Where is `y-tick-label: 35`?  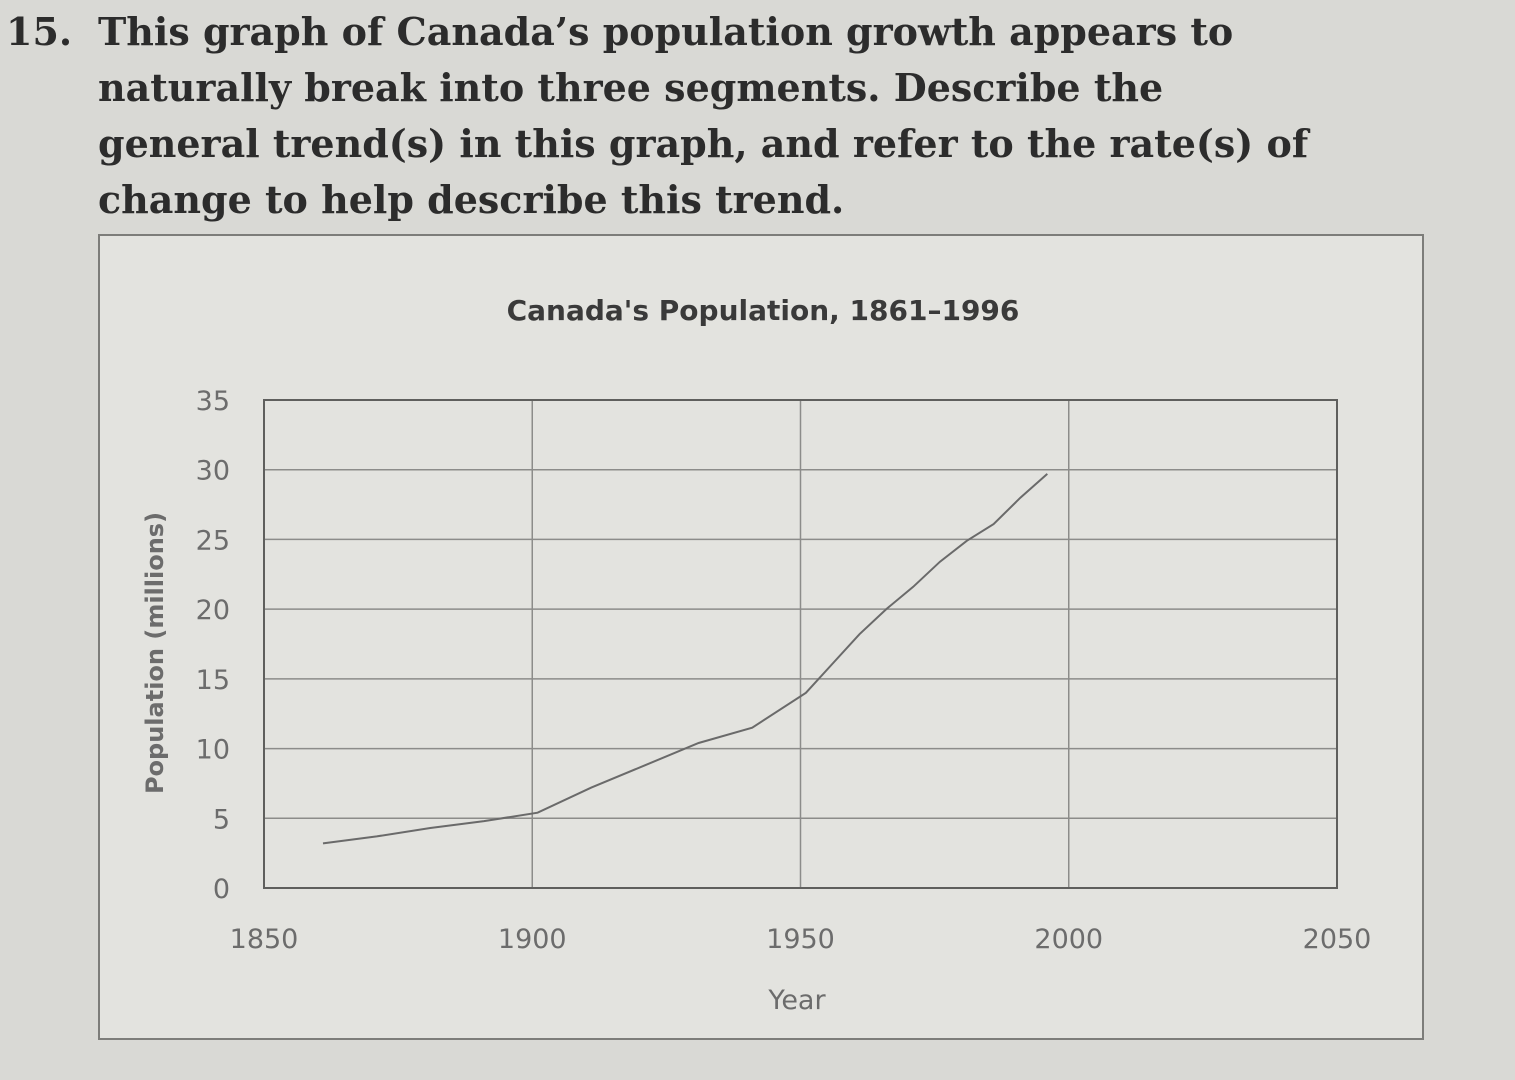 y-tick-label: 35 is located at coordinates (213, 401).